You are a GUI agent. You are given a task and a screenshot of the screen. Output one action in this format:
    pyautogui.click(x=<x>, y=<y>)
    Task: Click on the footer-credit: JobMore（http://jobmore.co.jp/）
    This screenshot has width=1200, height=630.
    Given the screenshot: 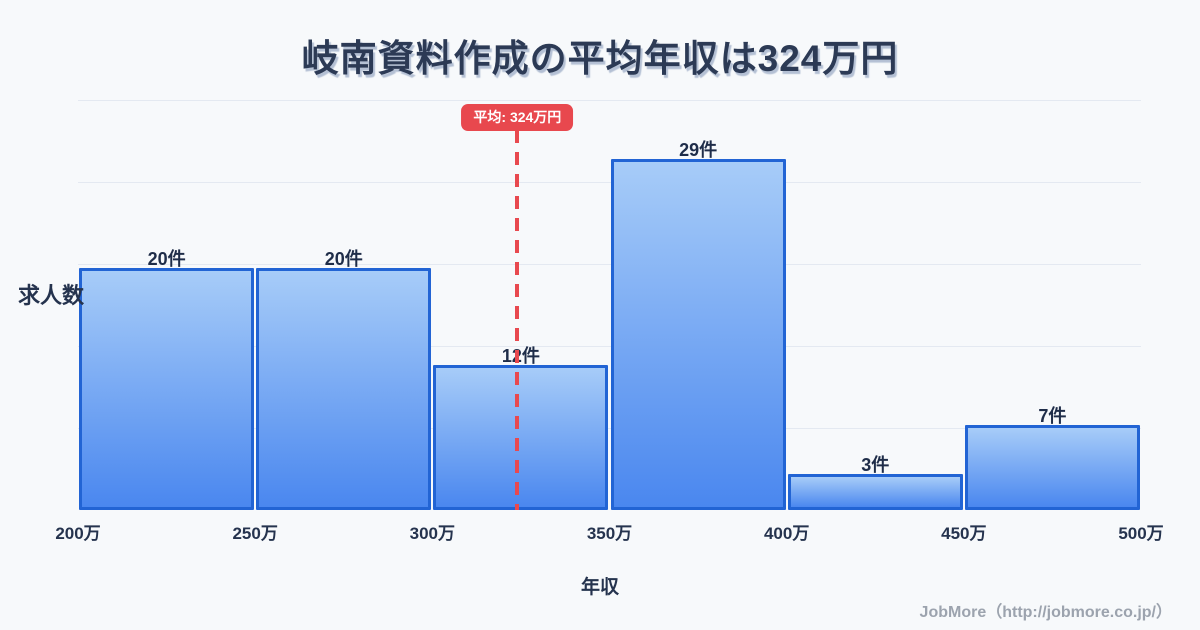 What is the action you would take?
    pyautogui.click(x=1045, y=612)
    